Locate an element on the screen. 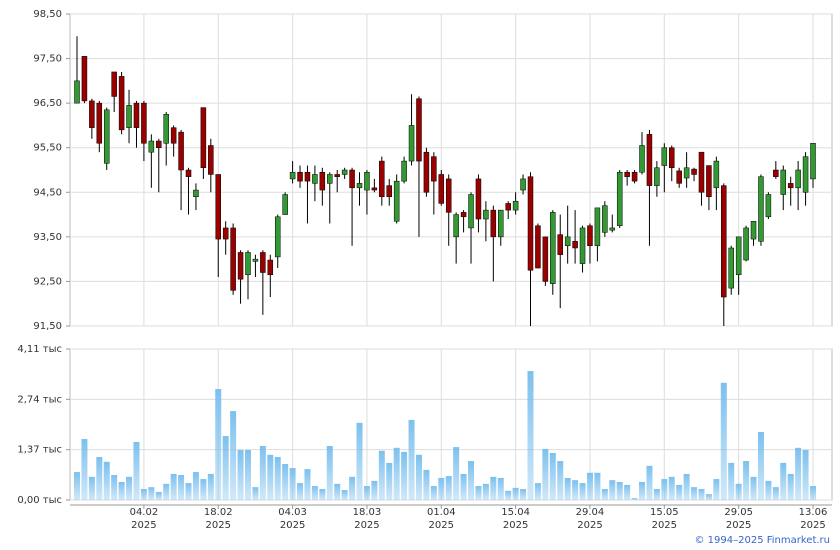 The height and width of the screenshot is (550, 840). x-tick-label: 29.05 2025 is located at coordinates (738, 519).